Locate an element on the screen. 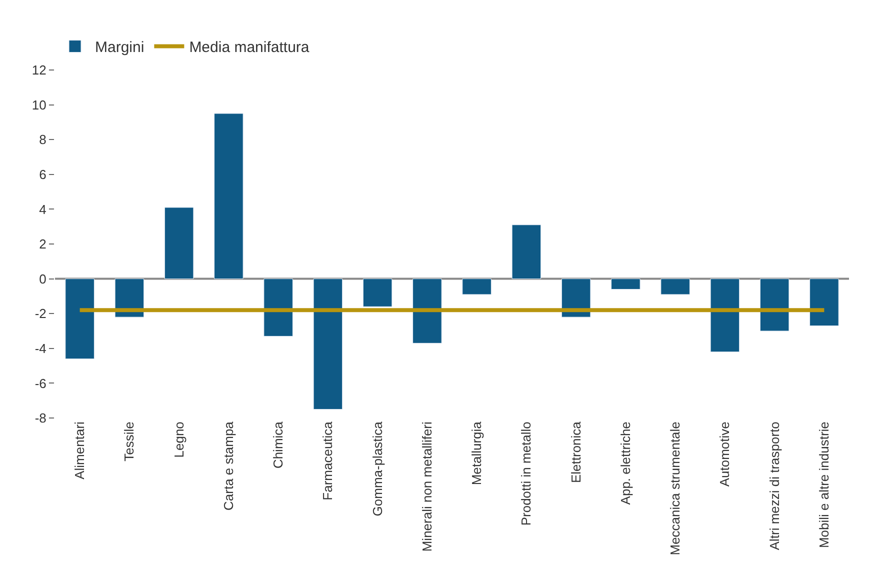 Image resolution: width=869 pixels, height=565 pixels. x-tick-label: Mobili e altre industrie is located at coordinates (824, 485).